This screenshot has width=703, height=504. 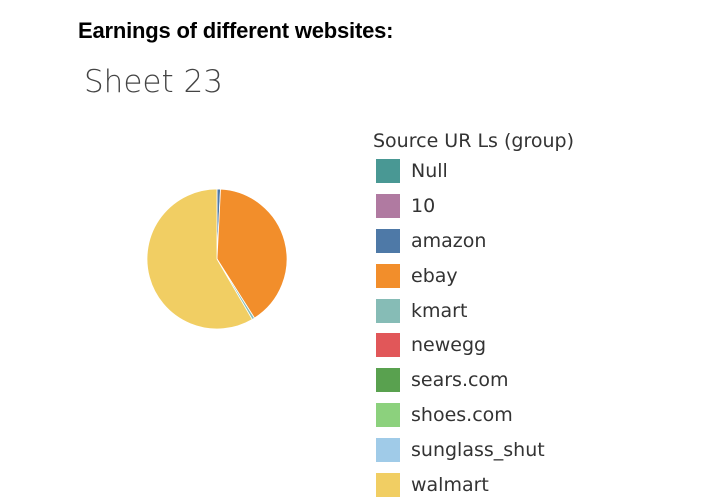 What do you see at coordinates (429, 171) in the screenshot?
I see `legend-label: Null` at bounding box center [429, 171].